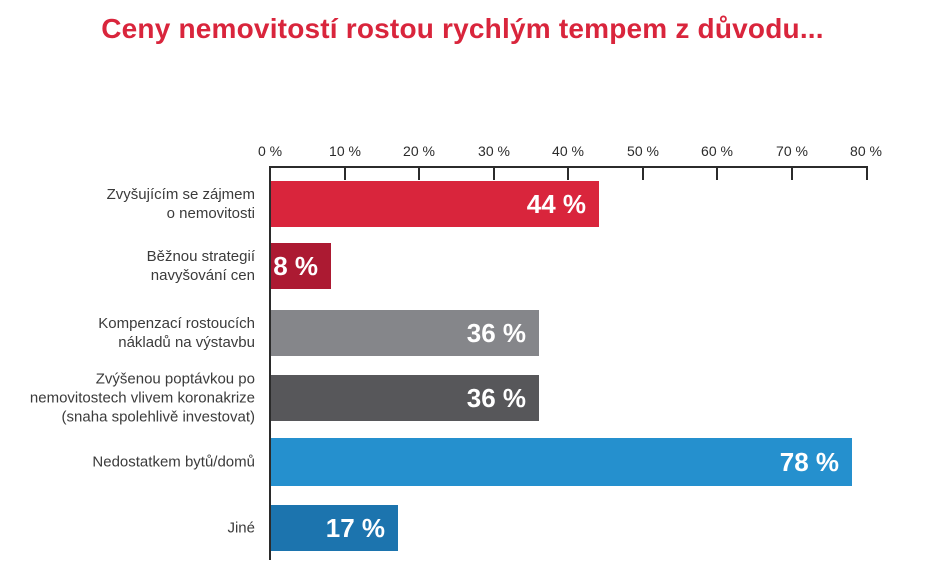 This screenshot has height=576, width=925. What do you see at coordinates (173, 462) in the screenshot?
I see `category-label: Nedostatkem bytů/domů` at bounding box center [173, 462].